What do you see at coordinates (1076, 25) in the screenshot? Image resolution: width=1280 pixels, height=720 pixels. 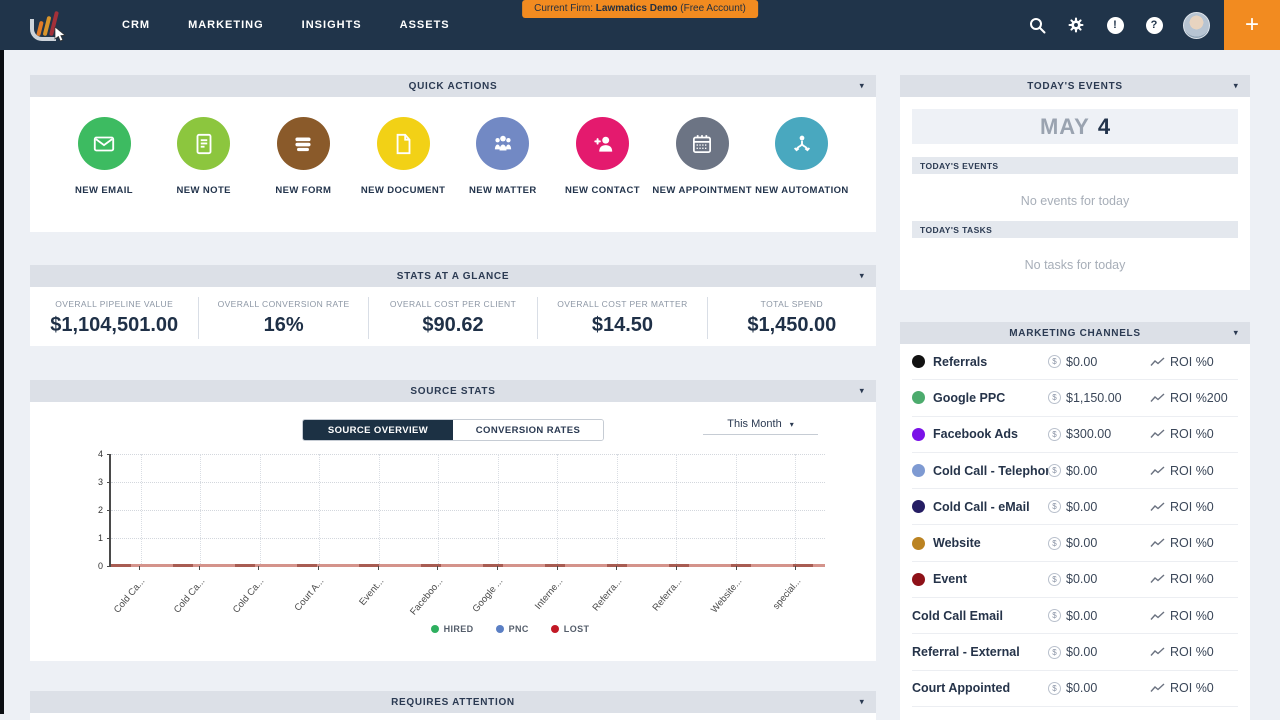 I see `gear-icon` at bounding box center [1076, 25].